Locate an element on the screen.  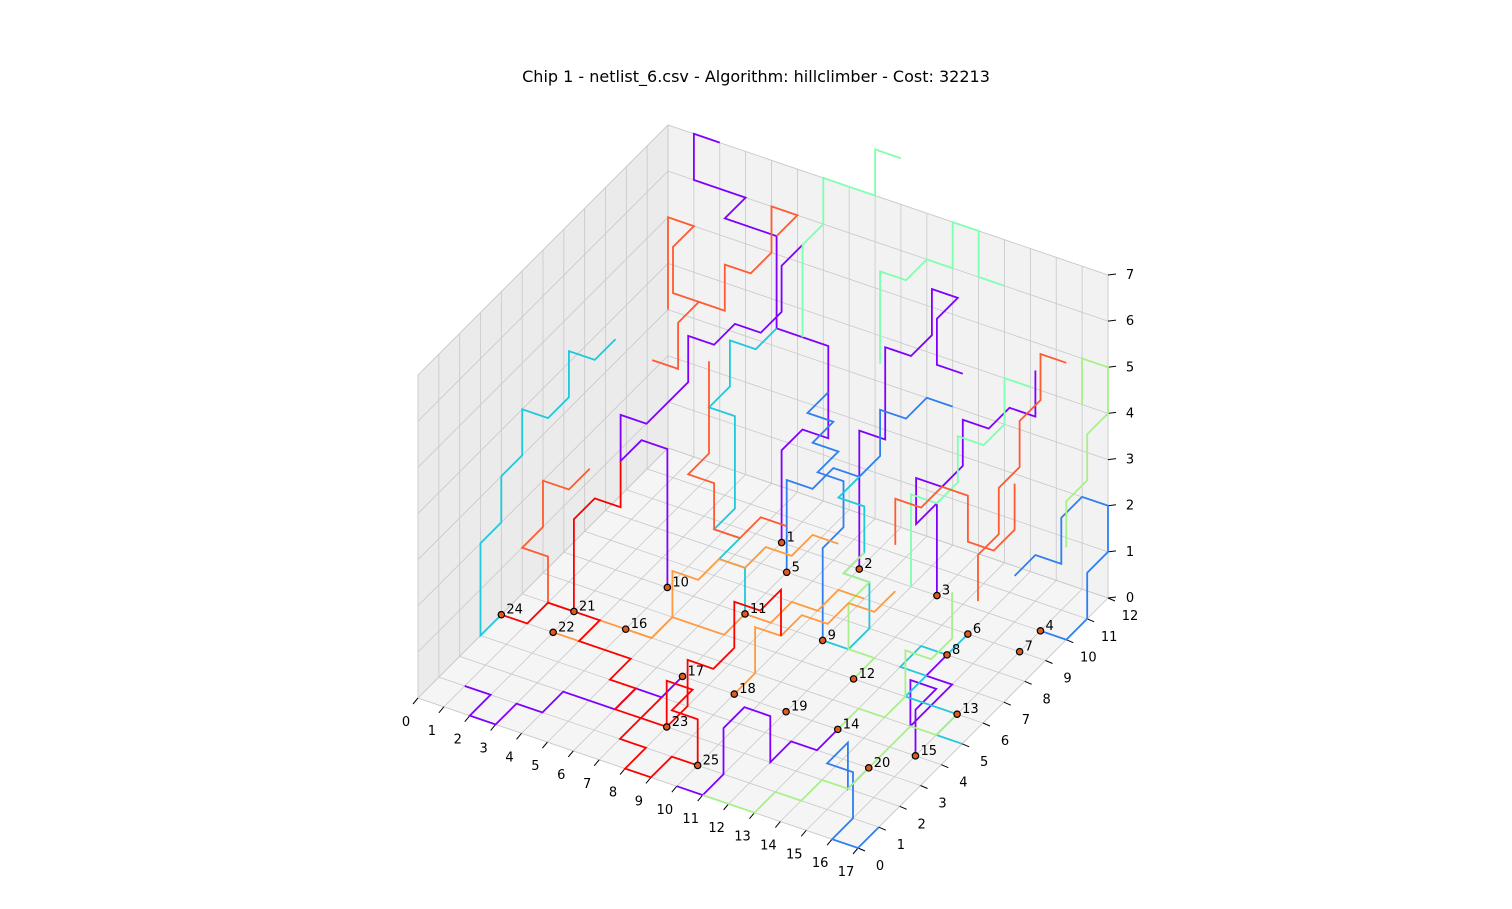
gate-label: 1 is located at coordinates (791, 538).